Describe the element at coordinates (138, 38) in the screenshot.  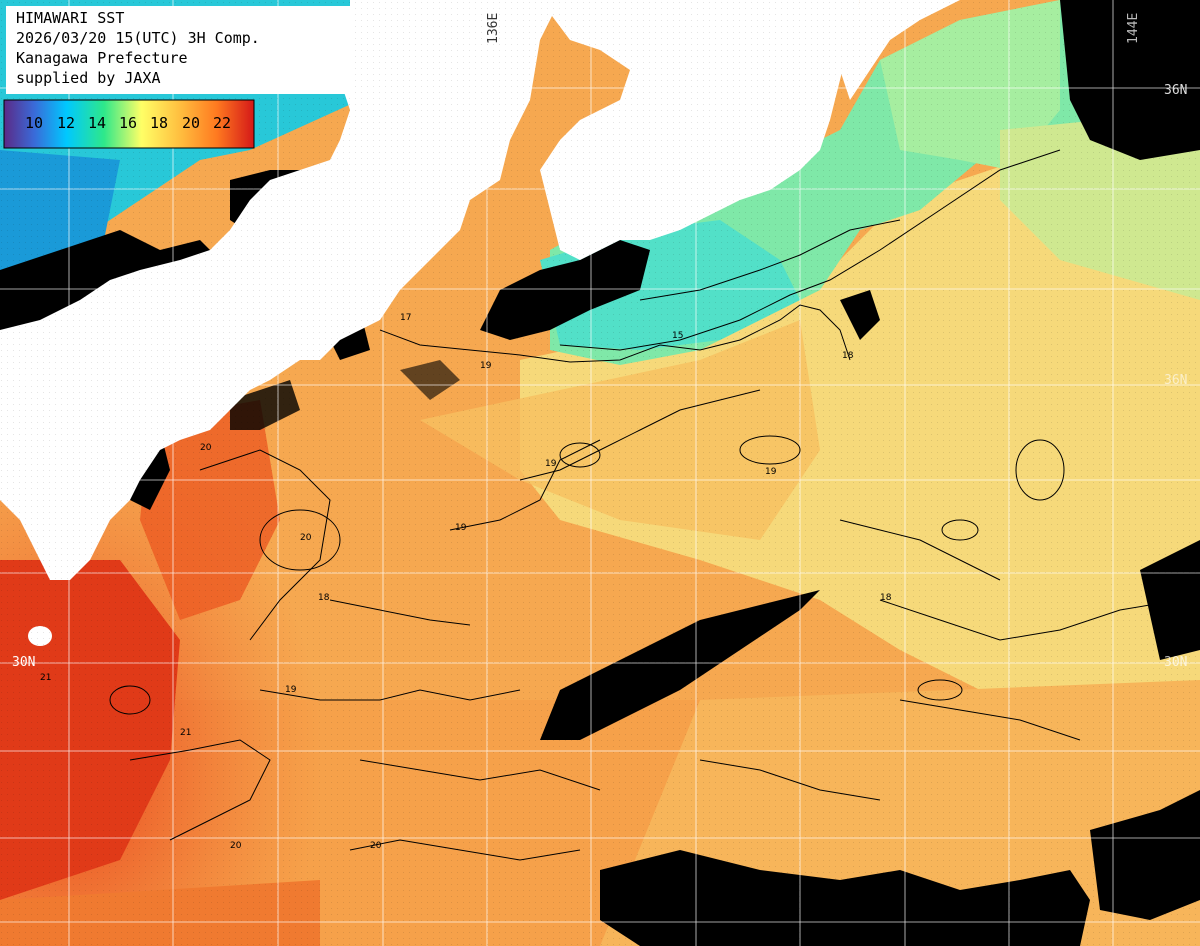
I see `date-line: 2026/03/20 15(UTC) 3H Comp.` at that location.